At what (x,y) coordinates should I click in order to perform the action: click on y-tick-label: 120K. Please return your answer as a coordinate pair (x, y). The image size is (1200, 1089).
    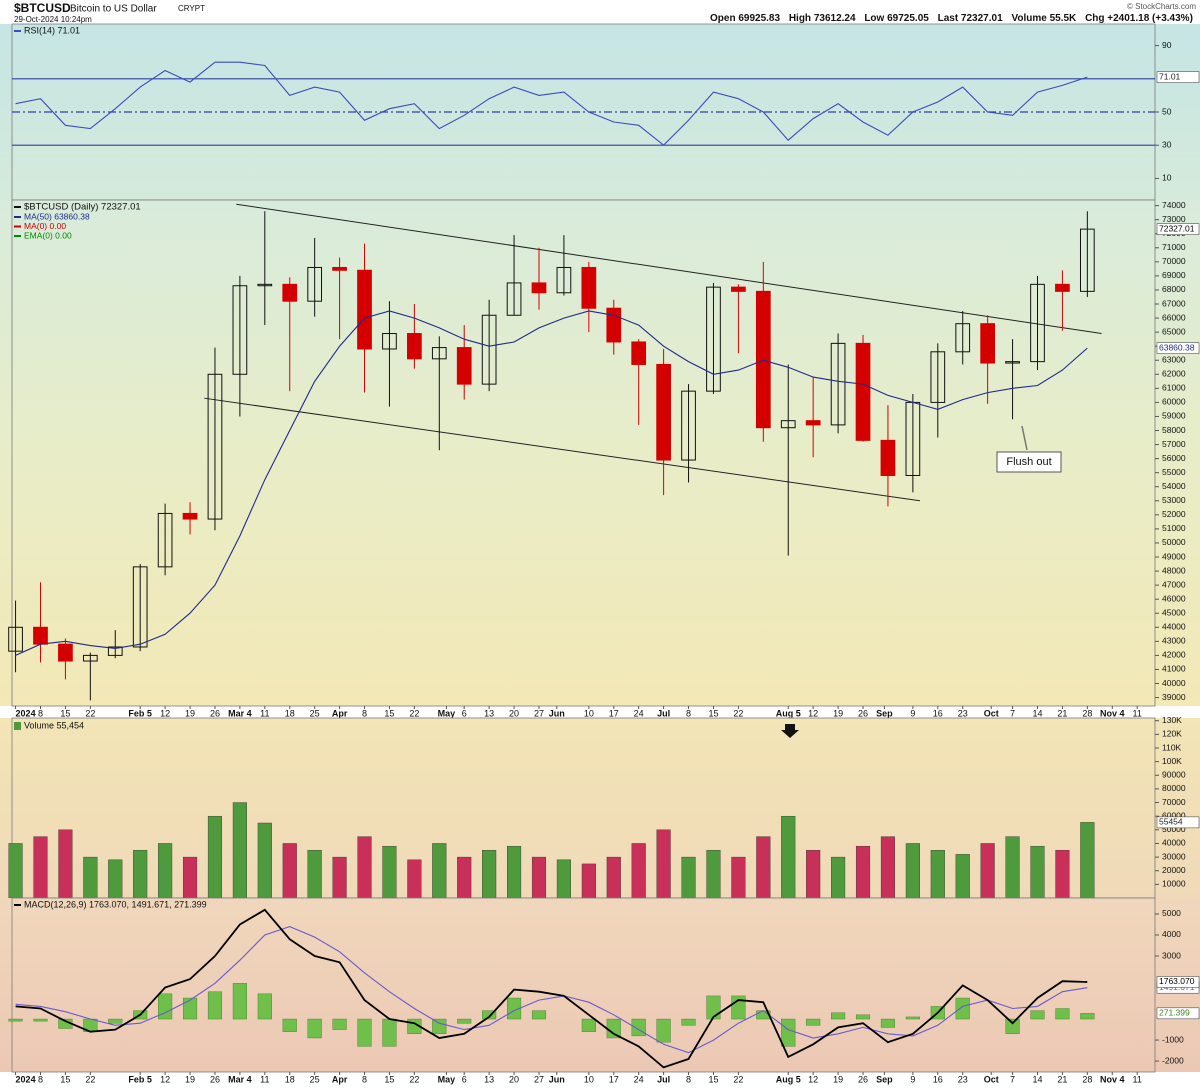
    Looking at the image, I should click on (1172, 734).